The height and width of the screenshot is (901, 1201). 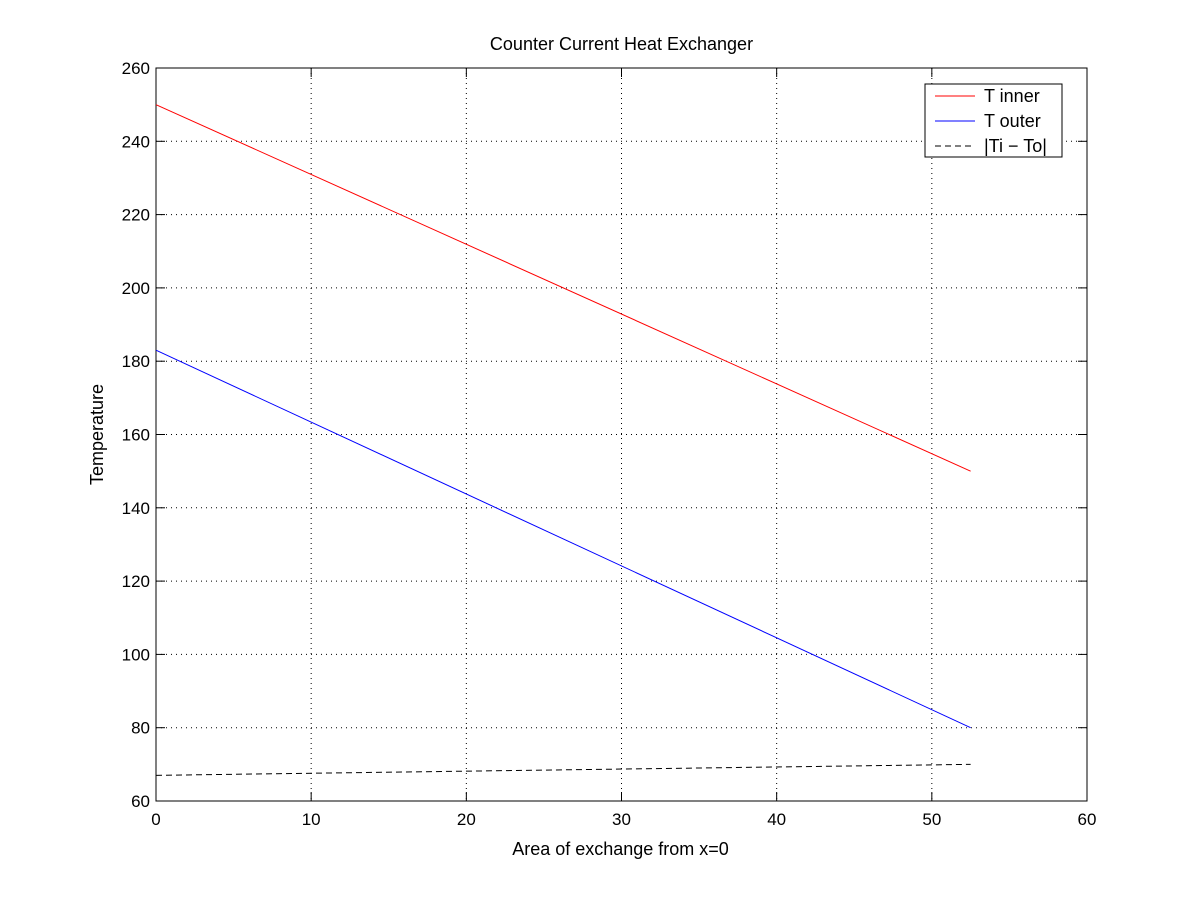 I want to click on x-axis-label: Area of exchange from x=0, so click(x=620, y=849).